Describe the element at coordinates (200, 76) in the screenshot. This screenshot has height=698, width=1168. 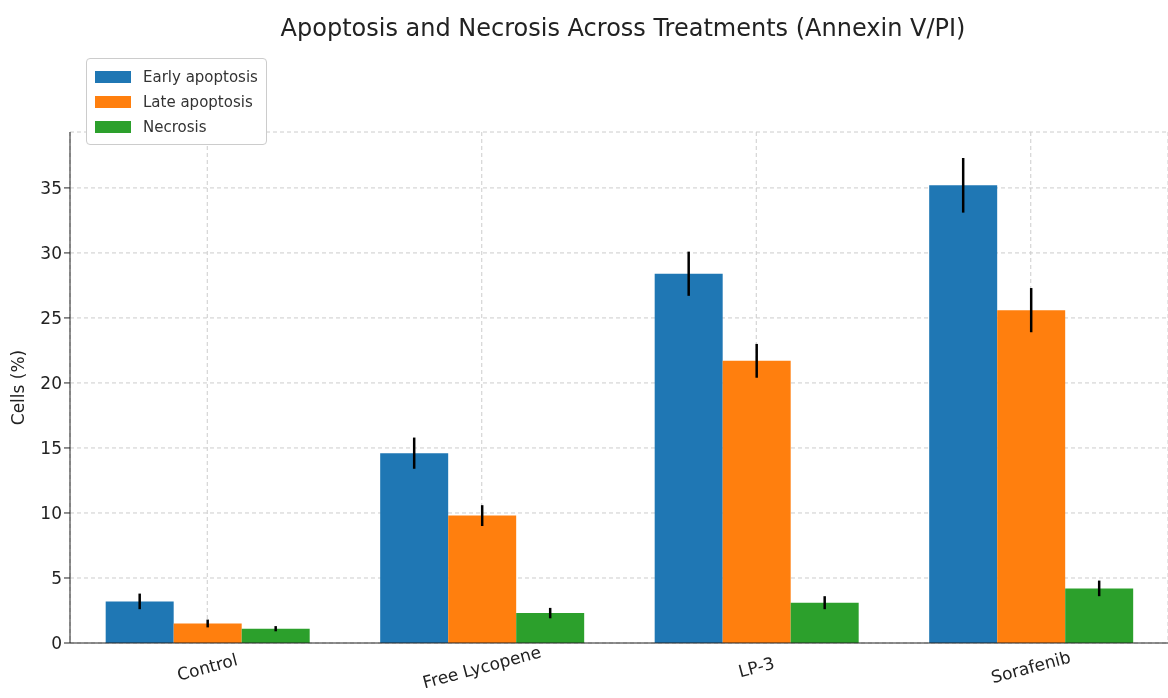
I see `legend-label: Early apoptosis` at that location.